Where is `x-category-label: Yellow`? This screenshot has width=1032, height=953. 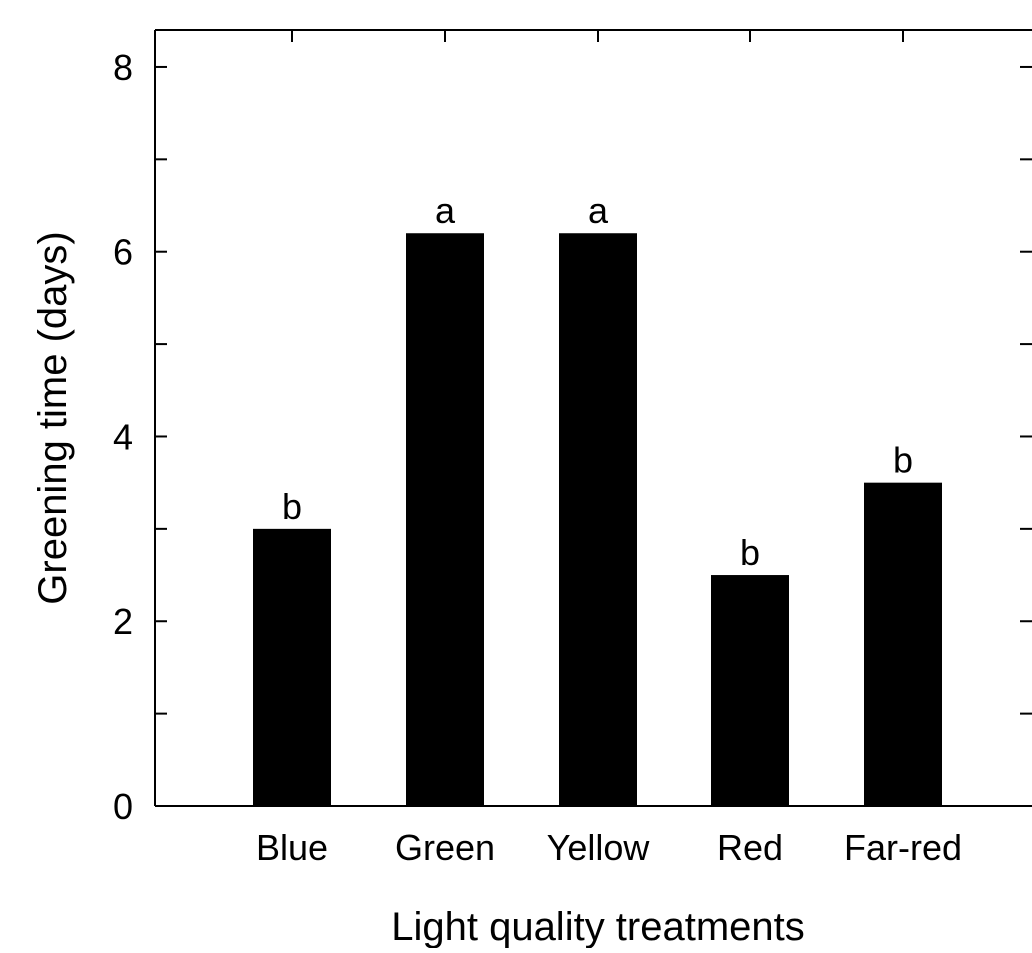
x-category-label: Yellow is located at coordinates (599, 847).